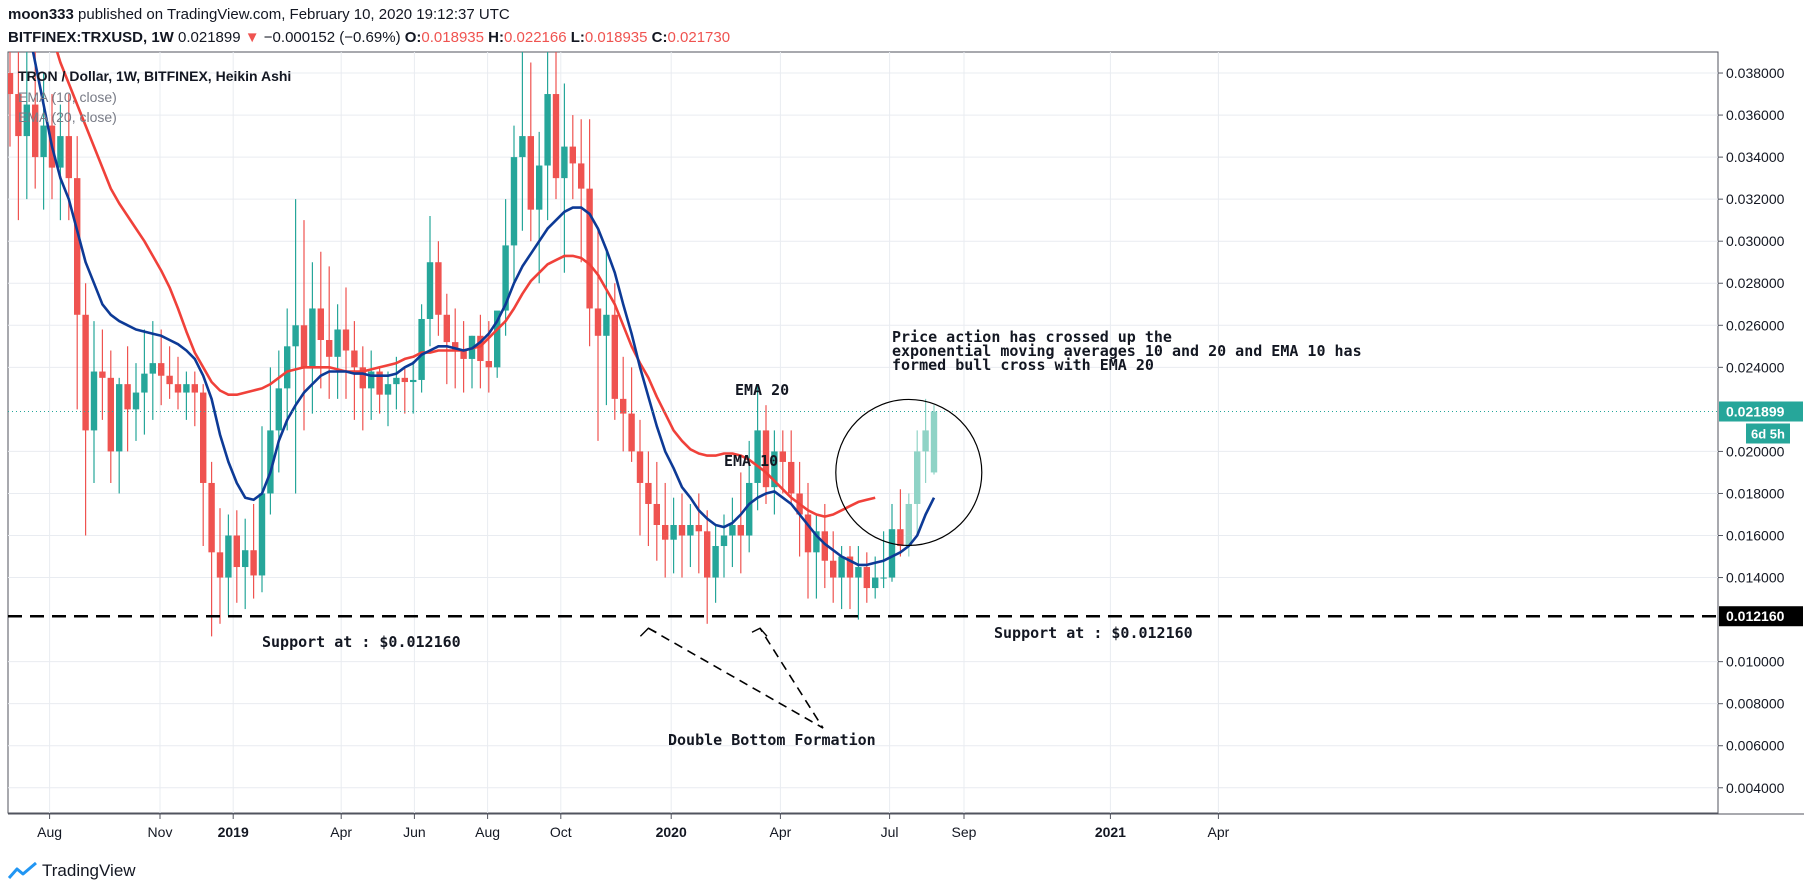  I want to click on support-left-label: Support at : $0.012160, so click(361, 642).